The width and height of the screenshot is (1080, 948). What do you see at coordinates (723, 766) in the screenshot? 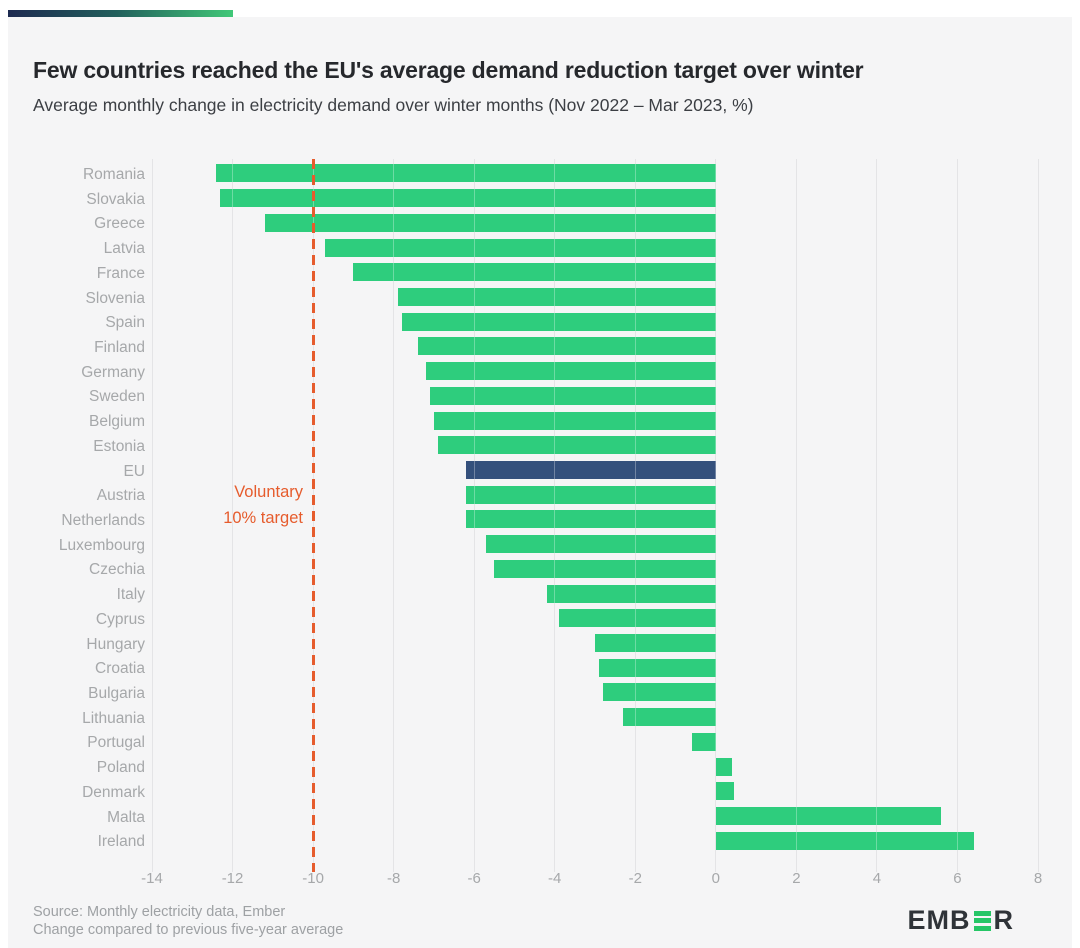
I see `bar-poland` at bounding box center [723, 766].